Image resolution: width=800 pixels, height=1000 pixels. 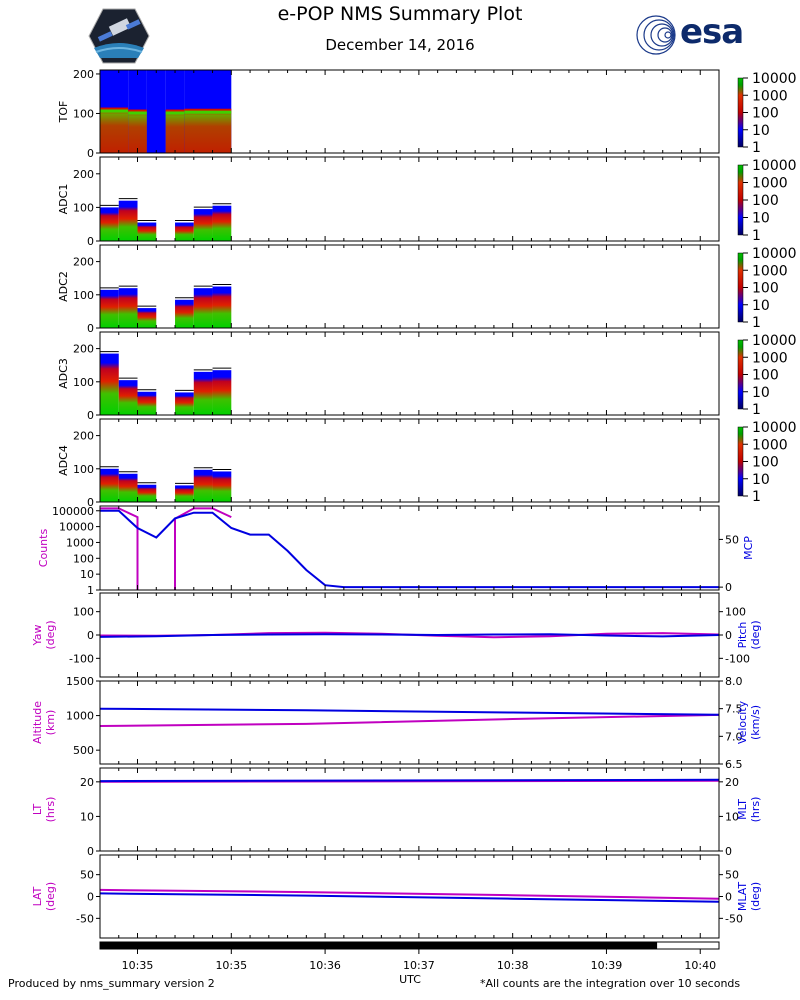 I want to click on series-velocity-line, so click(x=409, y=711).